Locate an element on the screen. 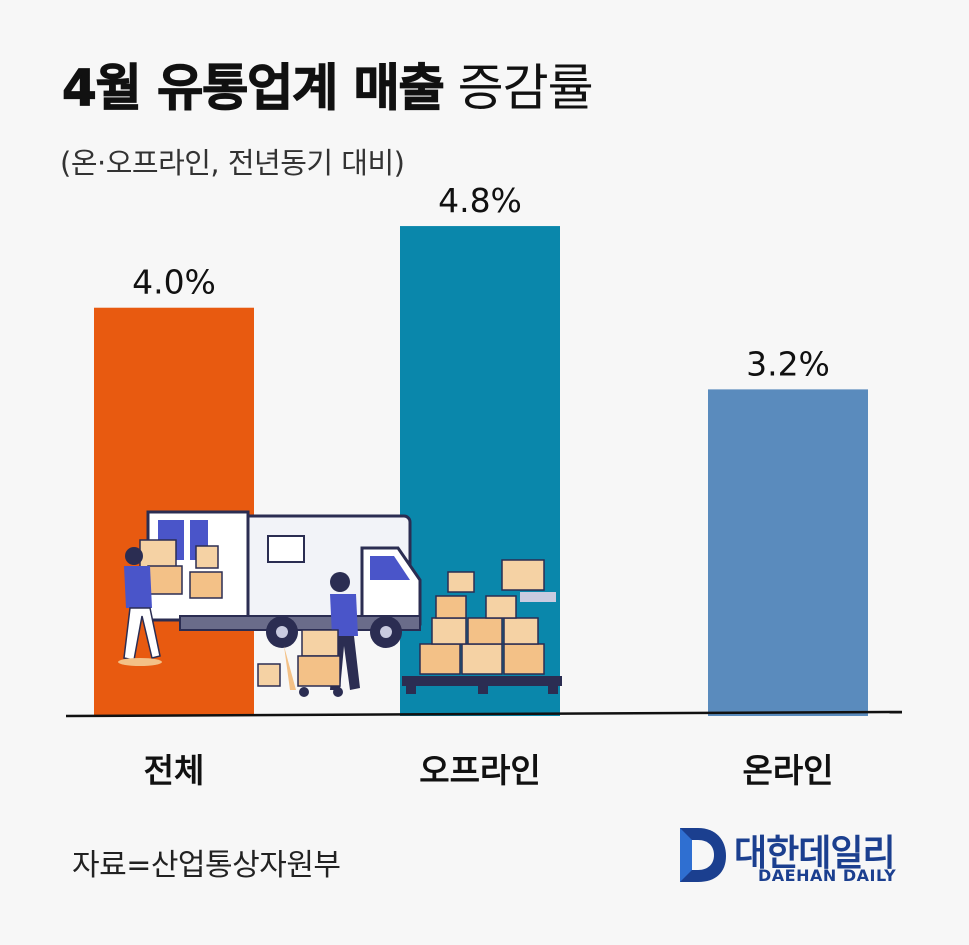  daehan-logo-icon is located at coordinates (703, 855).